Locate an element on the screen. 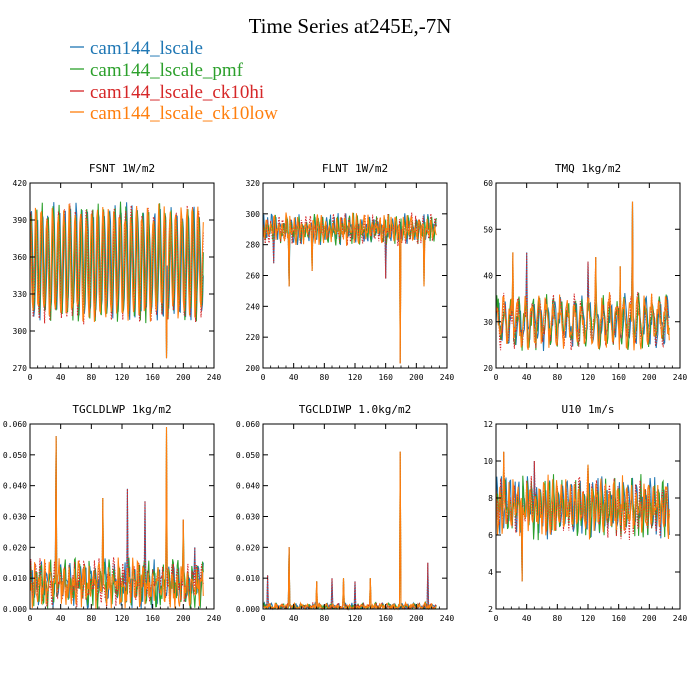  y-tick-label-3-2: 0.020 is located at coordinates (15, 547).